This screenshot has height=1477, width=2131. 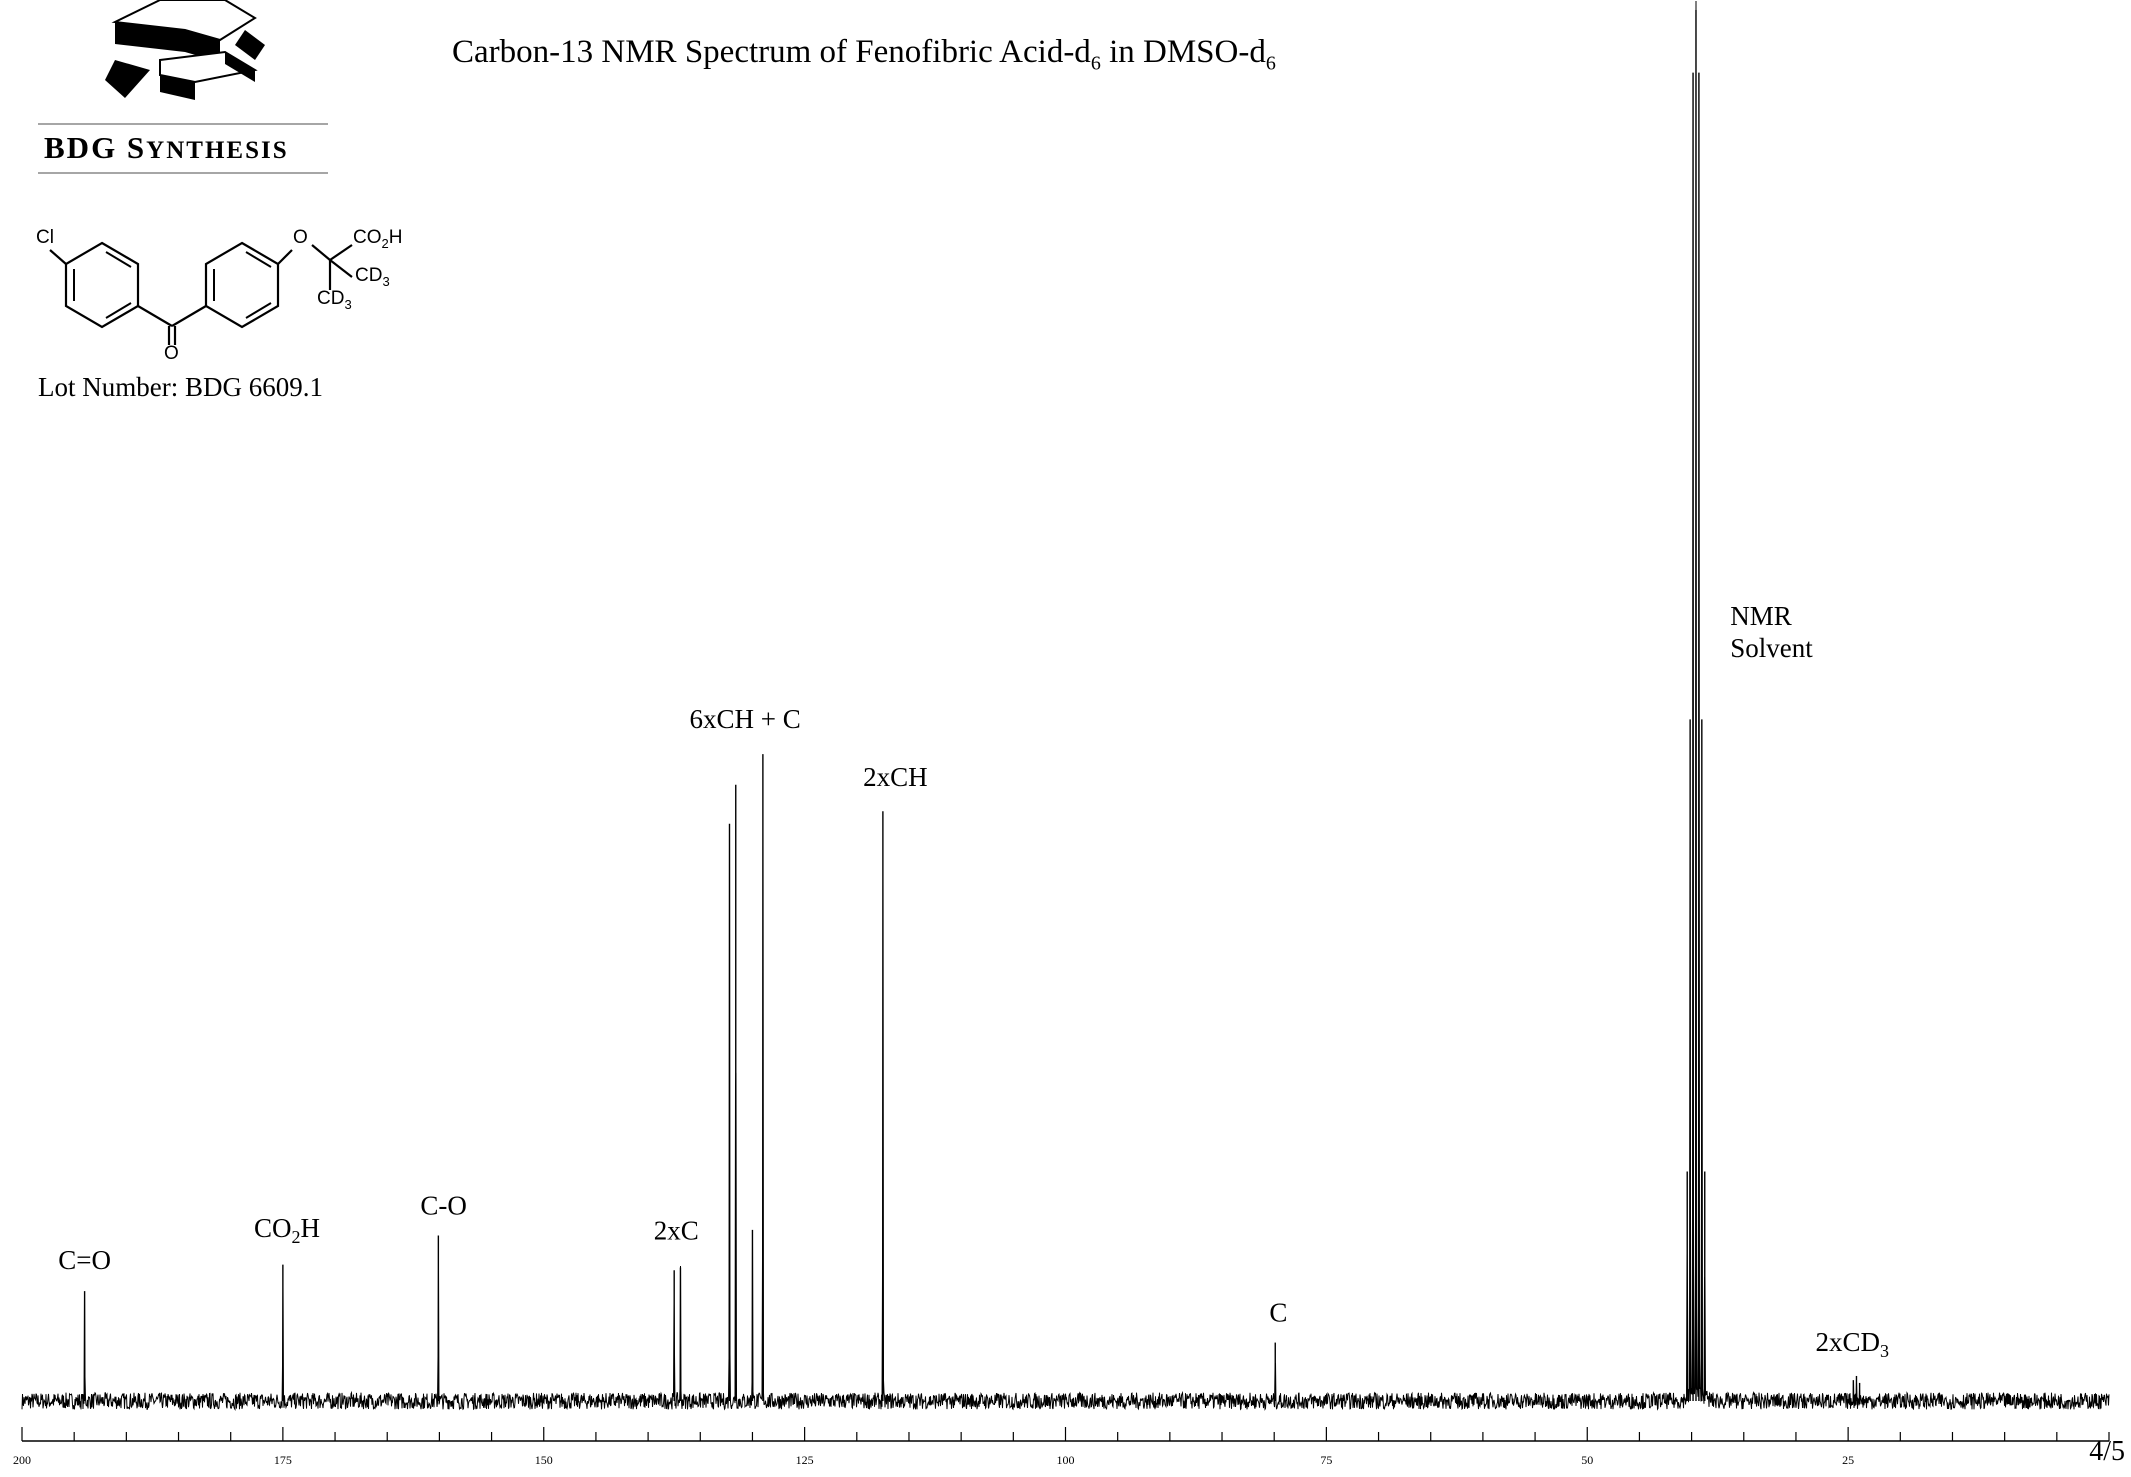 I want to click on peak-annotation: 6xCH + C, so click(x=745, y=719).